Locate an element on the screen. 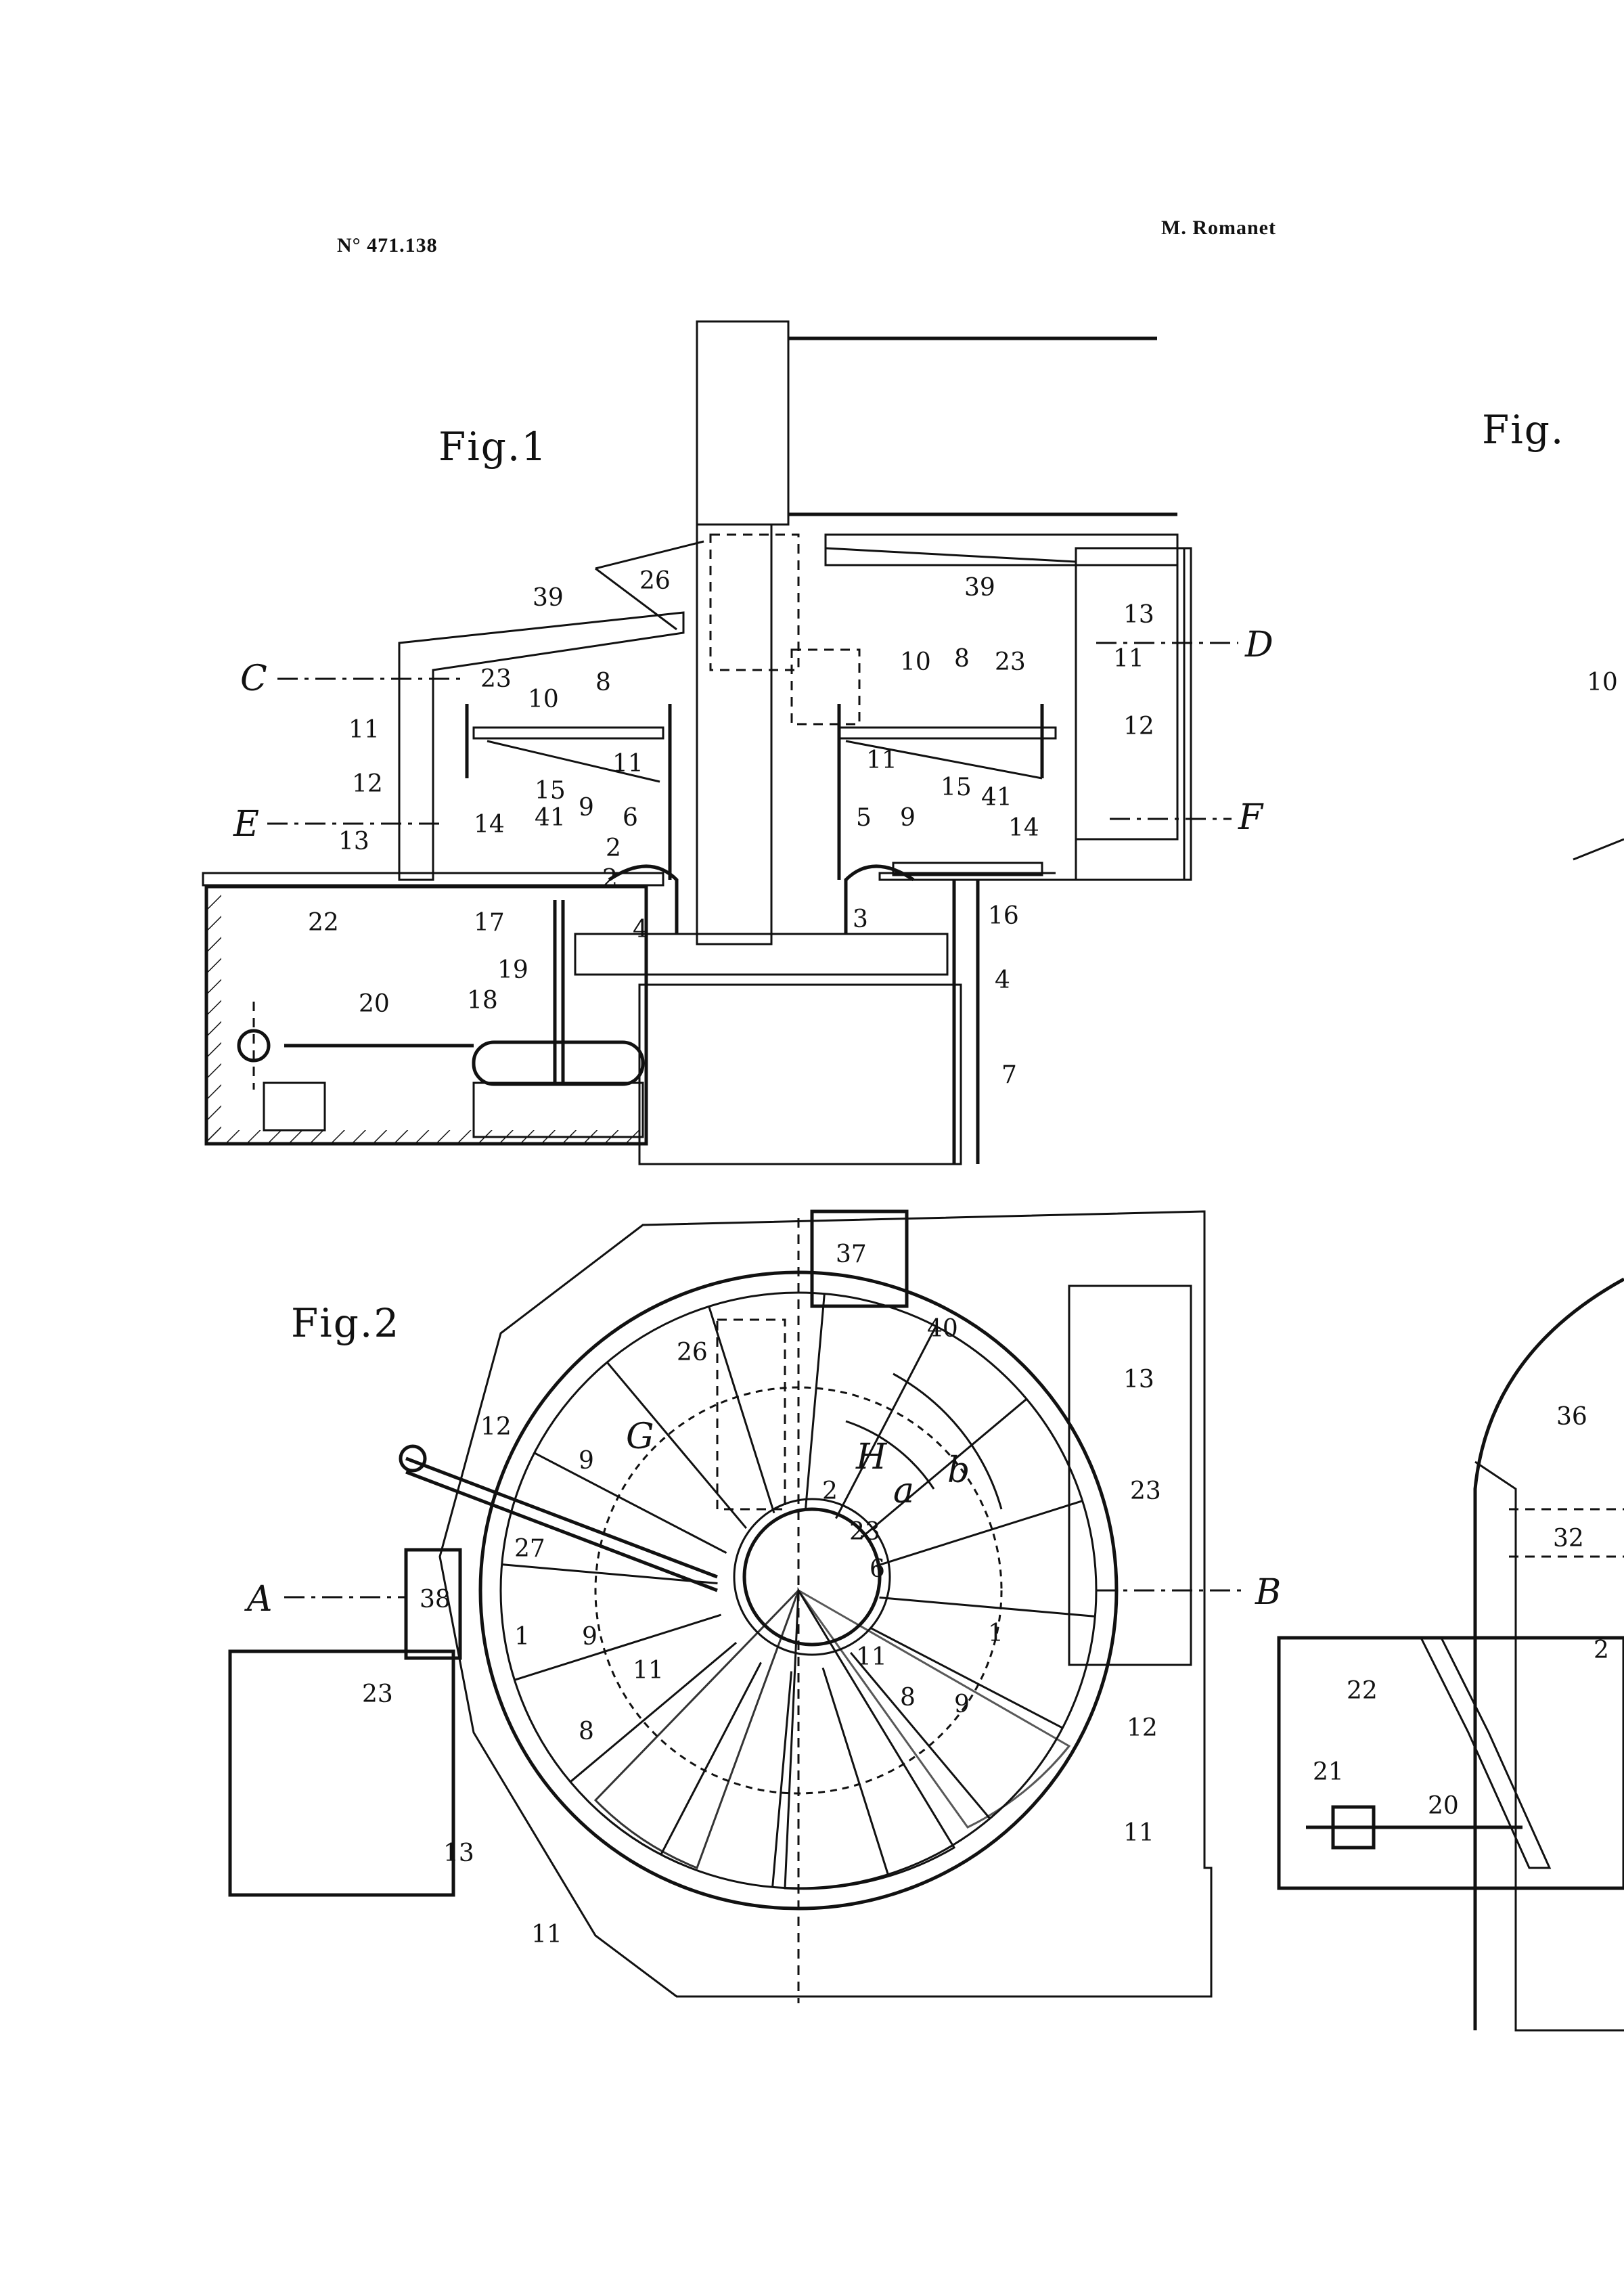 Image resolution: width=1624 pixels, height=2276 pixels. section-letter-a: A is located at coordinates (258, 1599).